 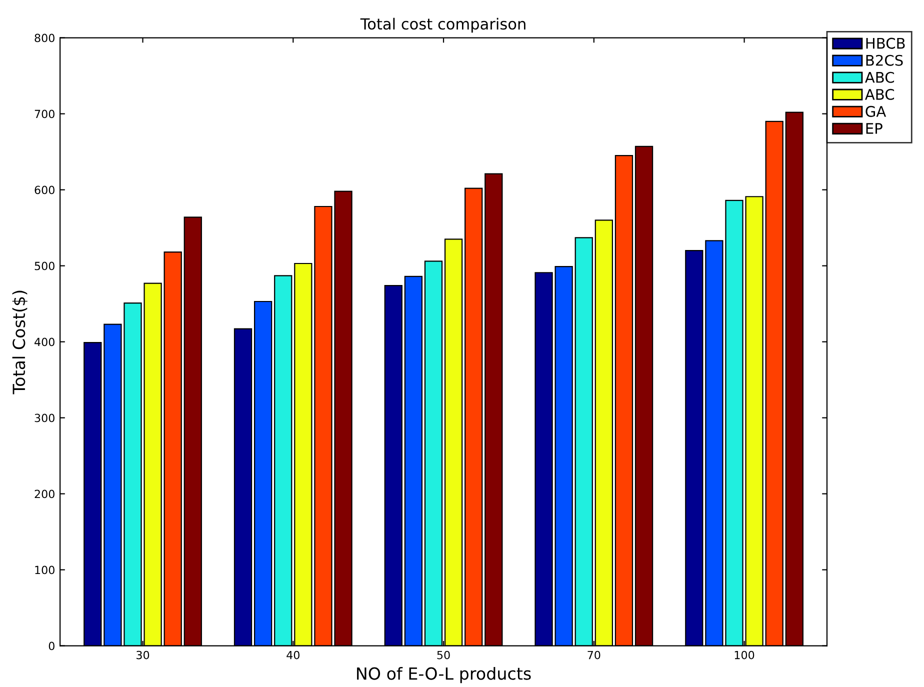 What do you see at coordinates (44, 342) in the screenshot?
I see `y-tick-label: 400` at bounding box center [44, 342].